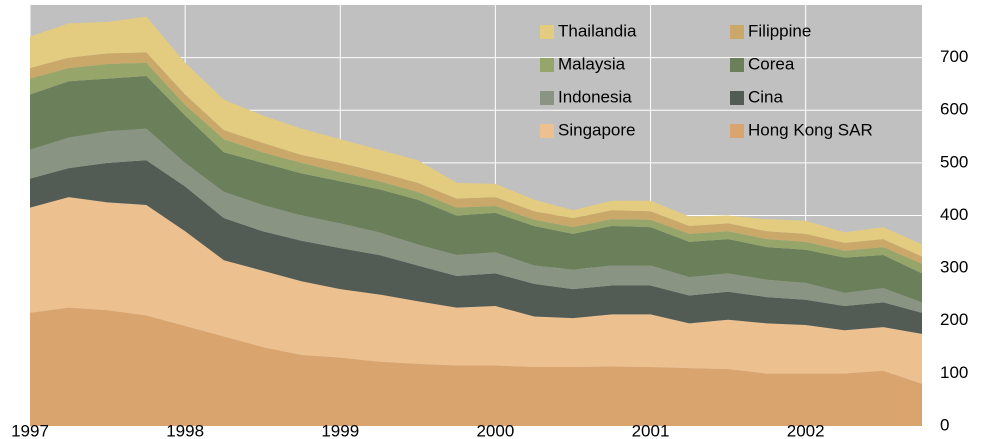 The height and width of the screenshot is (439, 982). What do you see at coordinates (954, 161) in the screenshot?
I see `y-tick-label: 500` at bounding box center [954, 161].